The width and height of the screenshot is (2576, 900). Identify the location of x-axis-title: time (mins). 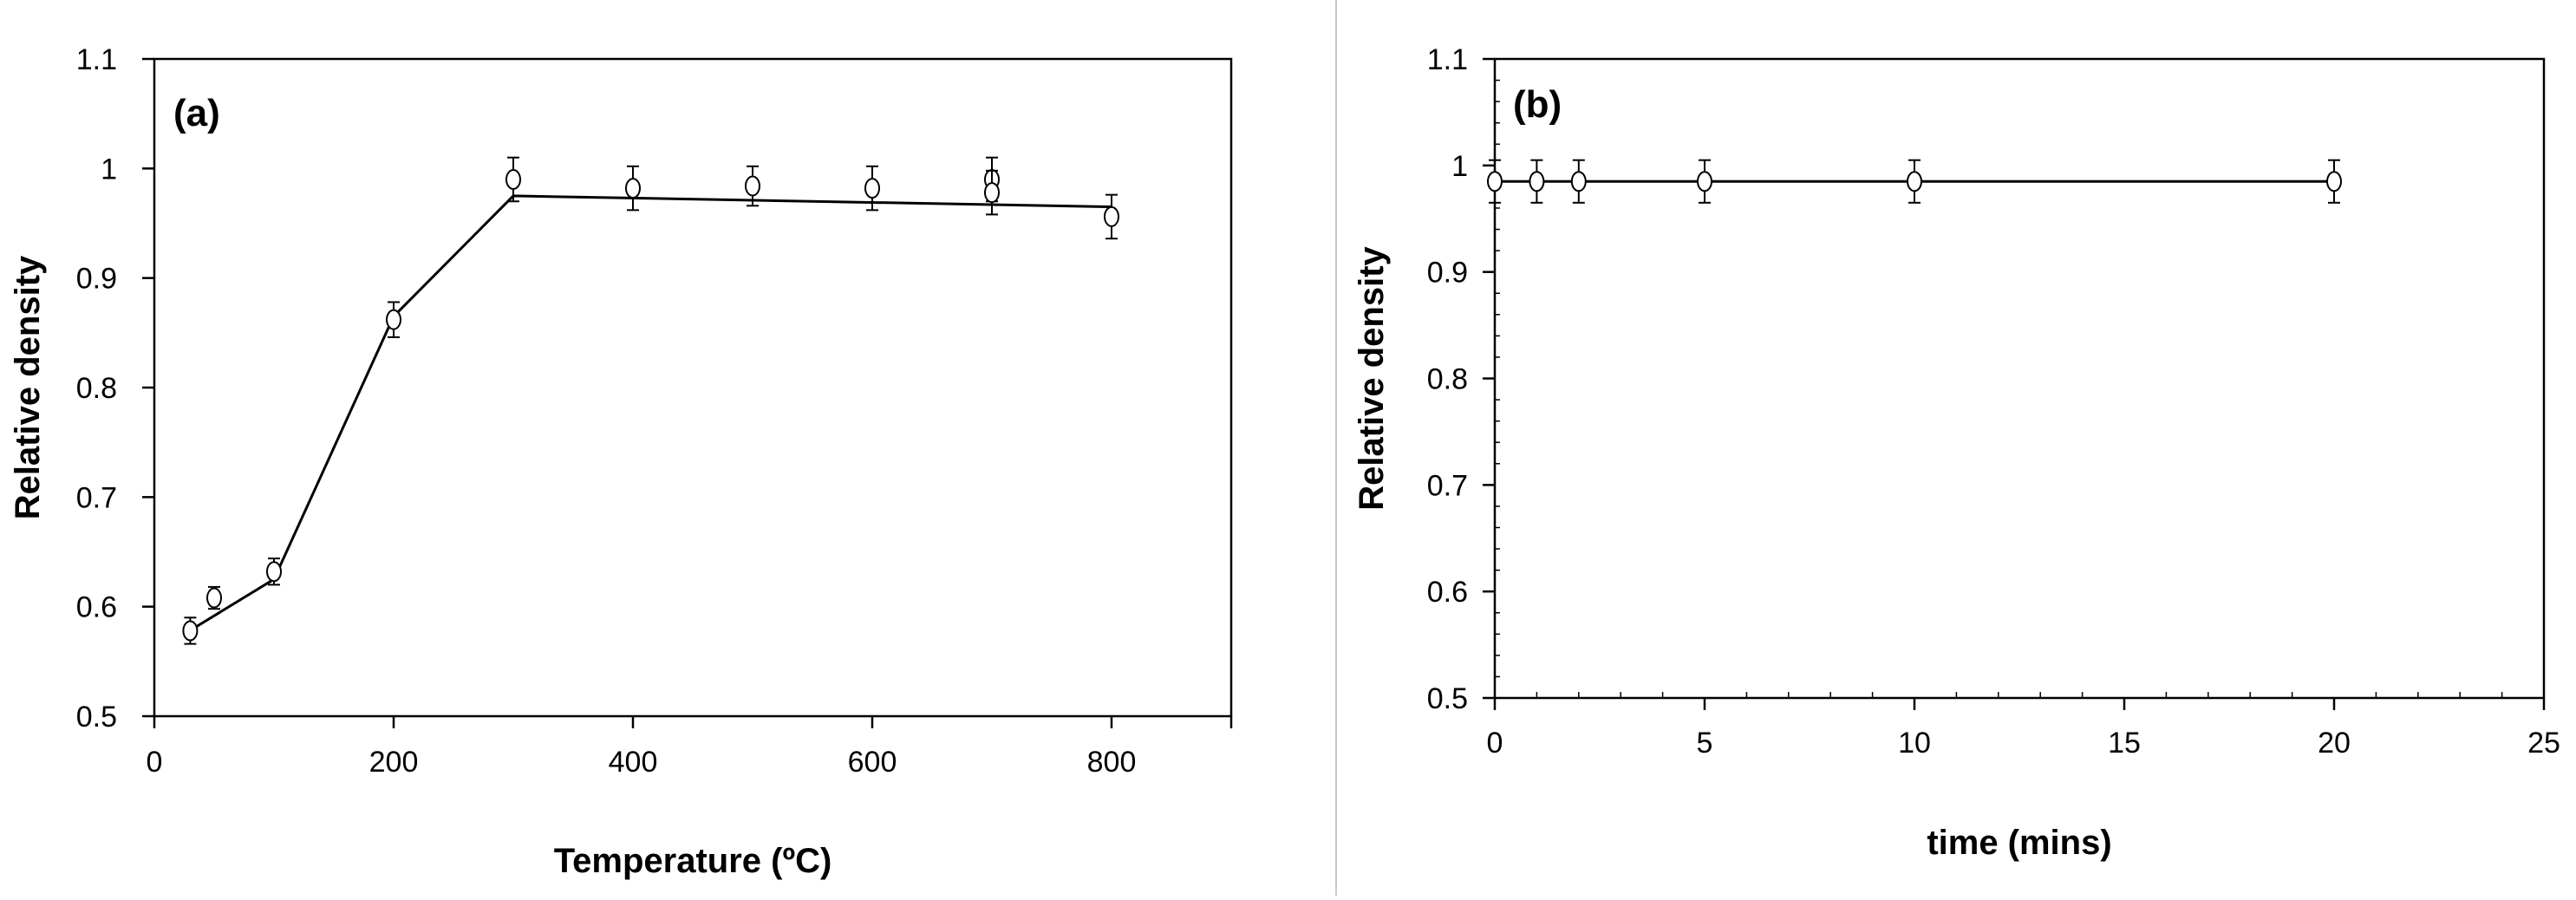
(2019, 843).